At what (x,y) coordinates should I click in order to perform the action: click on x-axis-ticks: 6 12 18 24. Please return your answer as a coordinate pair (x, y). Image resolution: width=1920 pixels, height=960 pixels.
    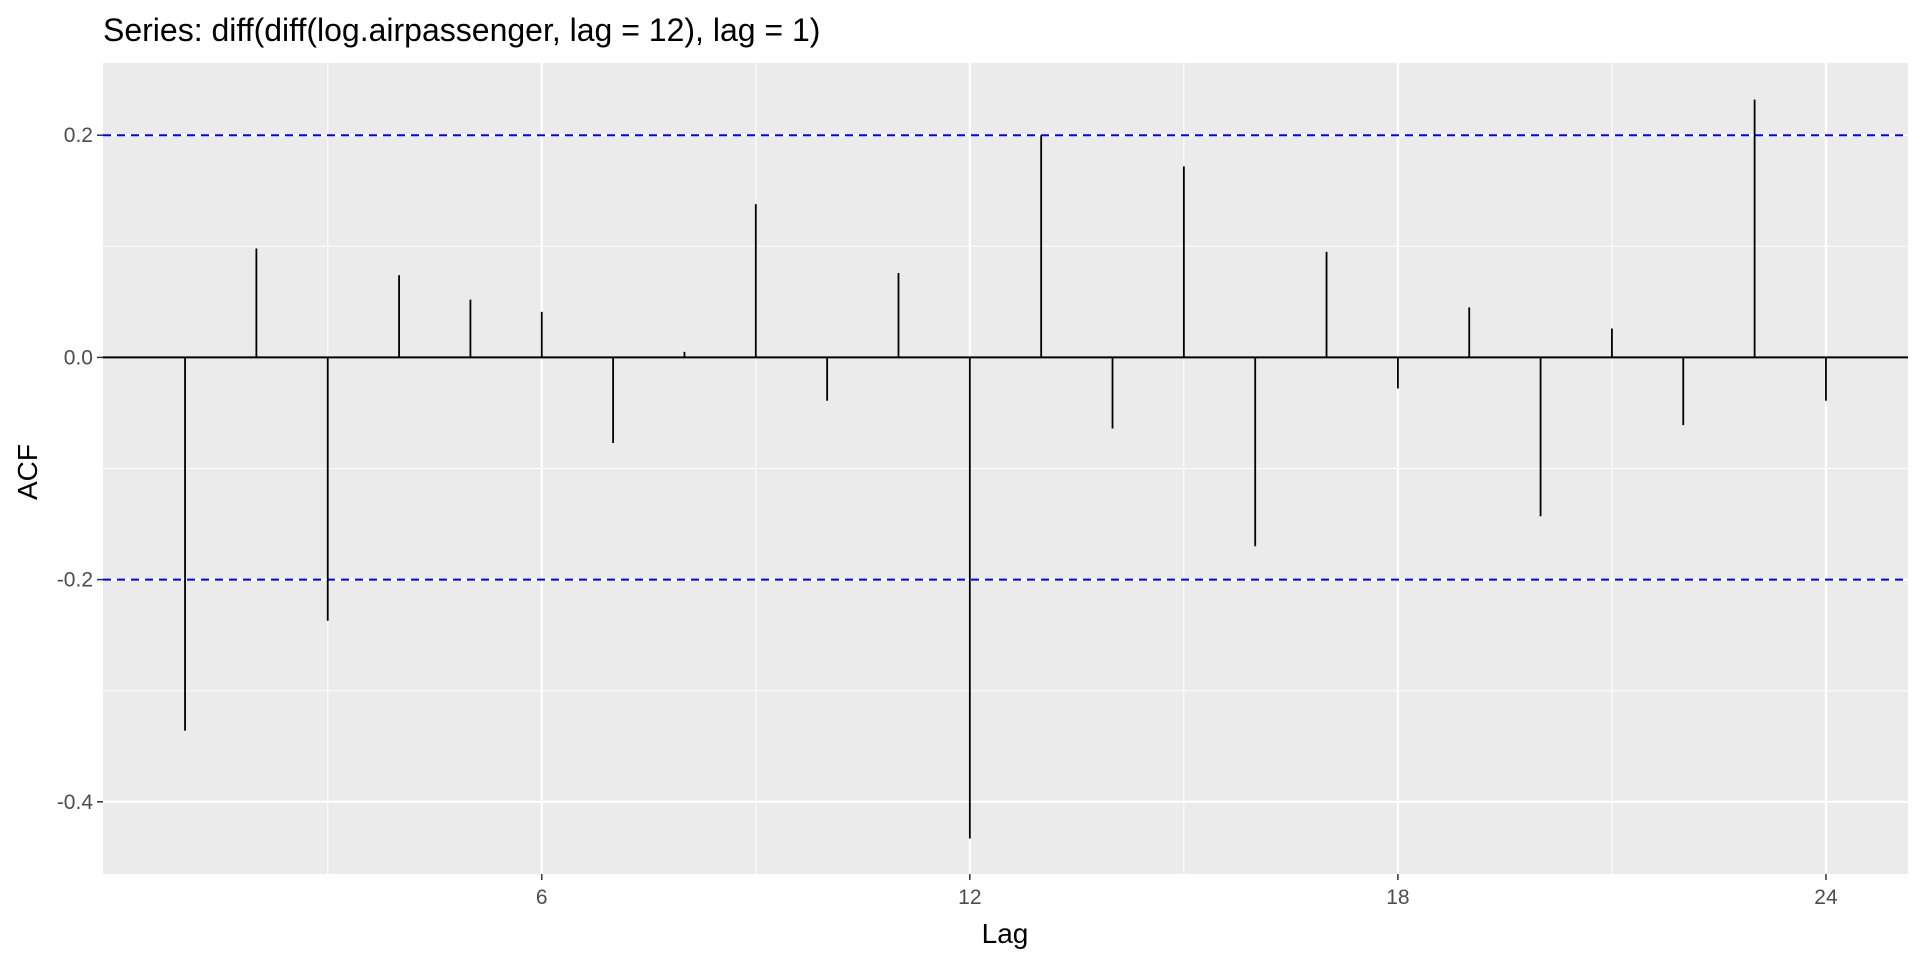
    Looking at the image, I should click on (1187, 891).